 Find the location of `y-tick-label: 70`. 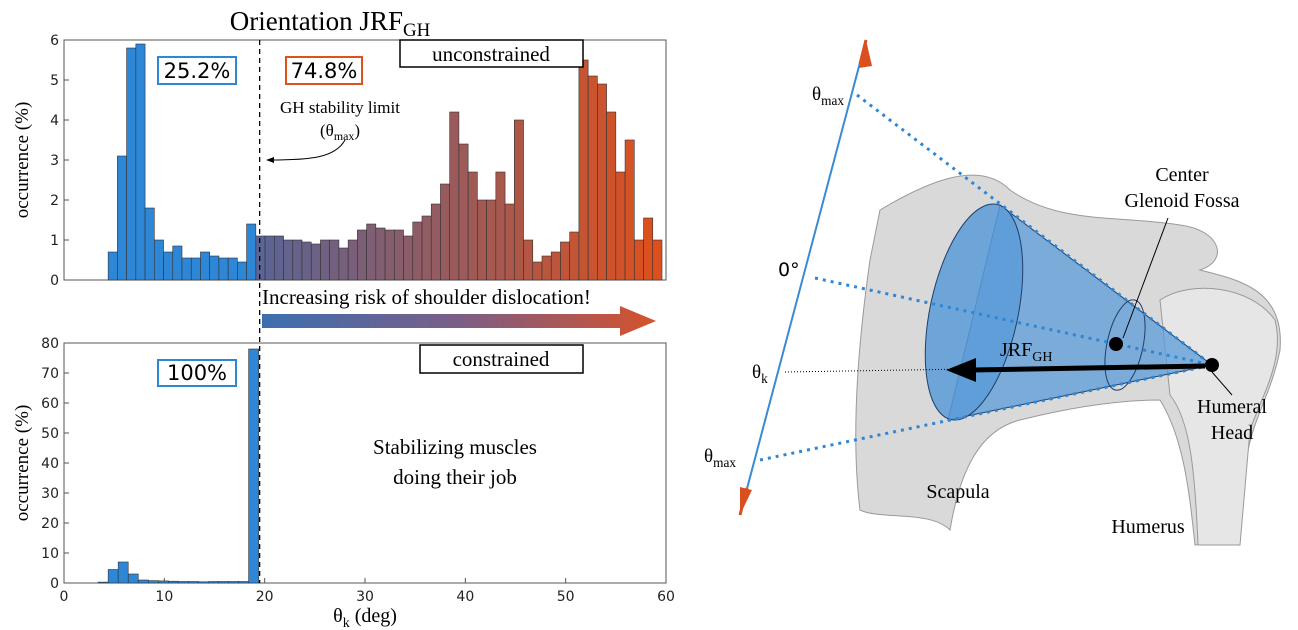

y-tick-label: 70 is located at coordinates (50, 374).